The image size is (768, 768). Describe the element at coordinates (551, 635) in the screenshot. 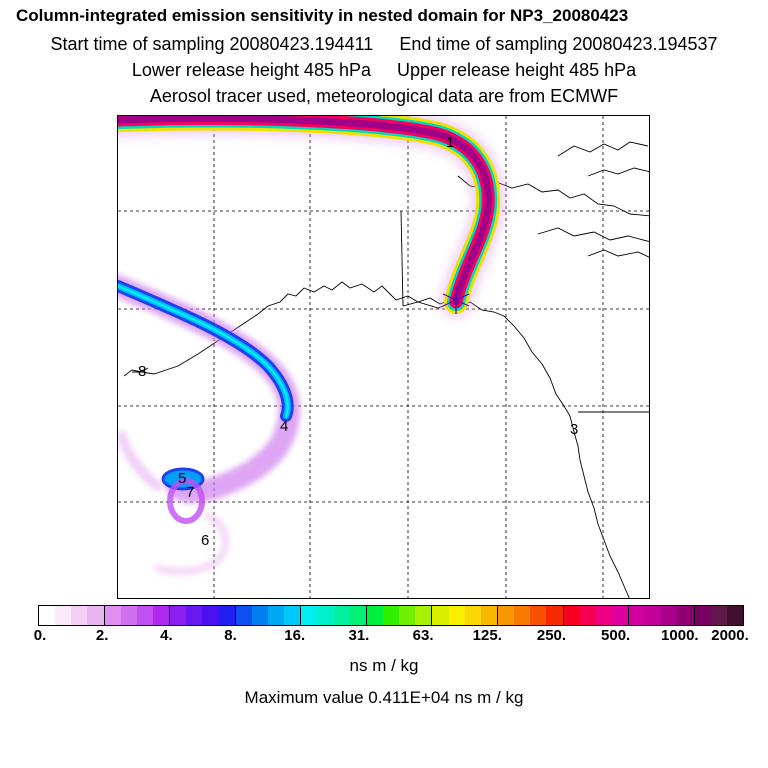

I see `colorbar-tick-label: 250.` at that location.